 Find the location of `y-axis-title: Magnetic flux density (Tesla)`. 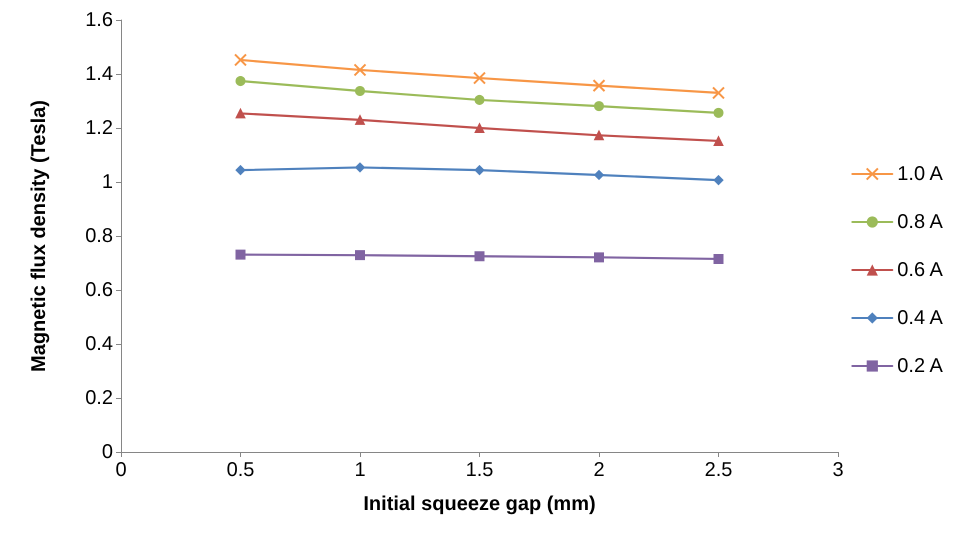

y-axis-title: Magnetic flux density (Tesla) is located at coordinates (39, 236).